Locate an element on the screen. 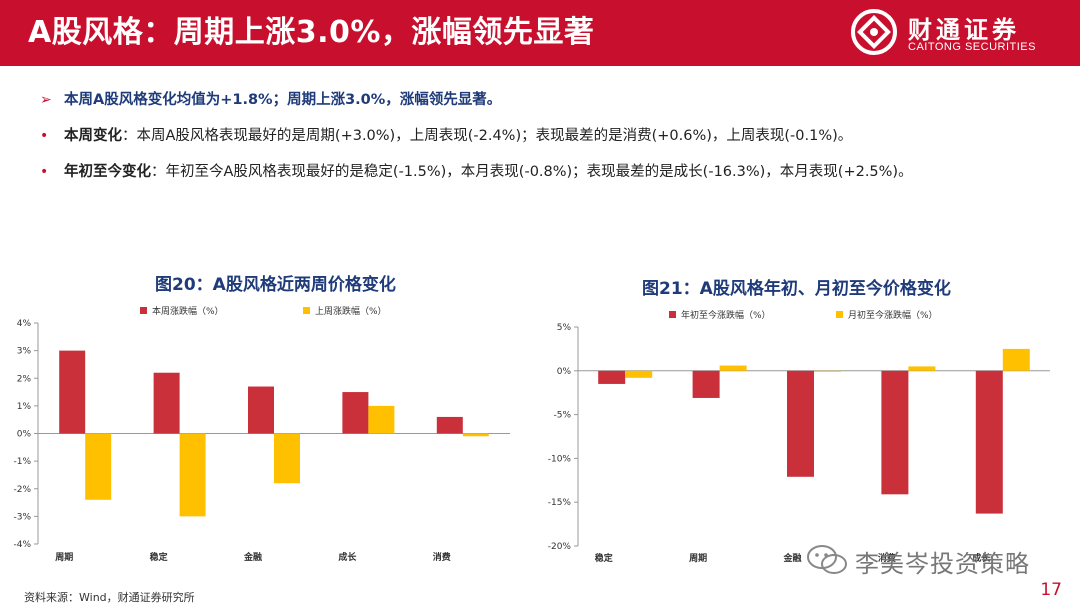 The image size is (1080, 608). y-tick-label: -10% is located at coordinates (560, 459).